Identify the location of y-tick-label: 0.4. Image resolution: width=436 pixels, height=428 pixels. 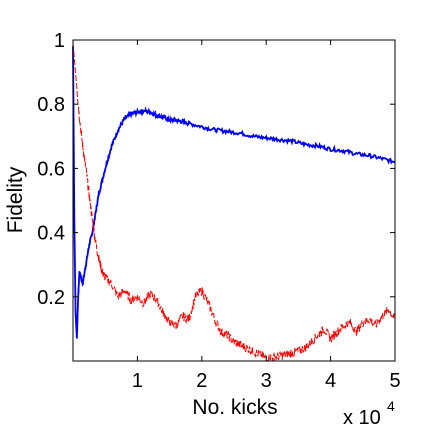
(51, 234).